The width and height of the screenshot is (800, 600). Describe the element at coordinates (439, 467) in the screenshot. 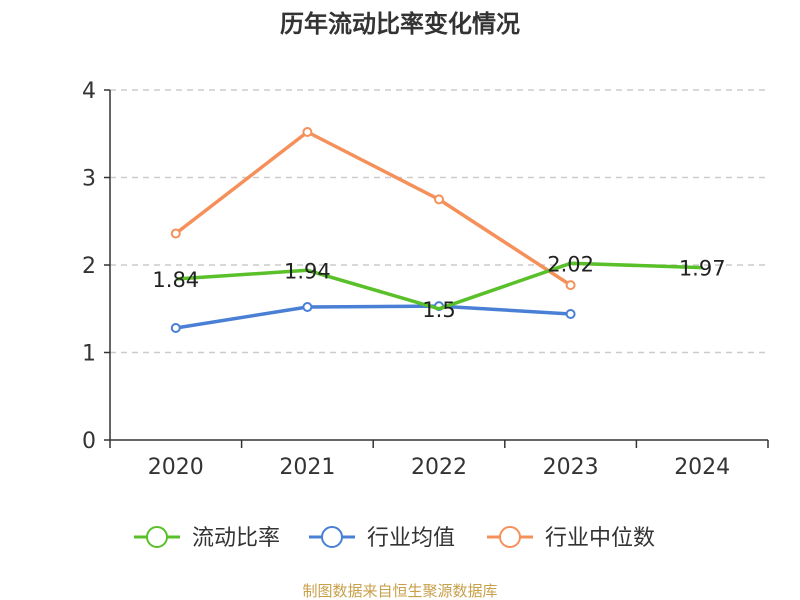

I see `x-tick-label-2022: 2022` at that location.